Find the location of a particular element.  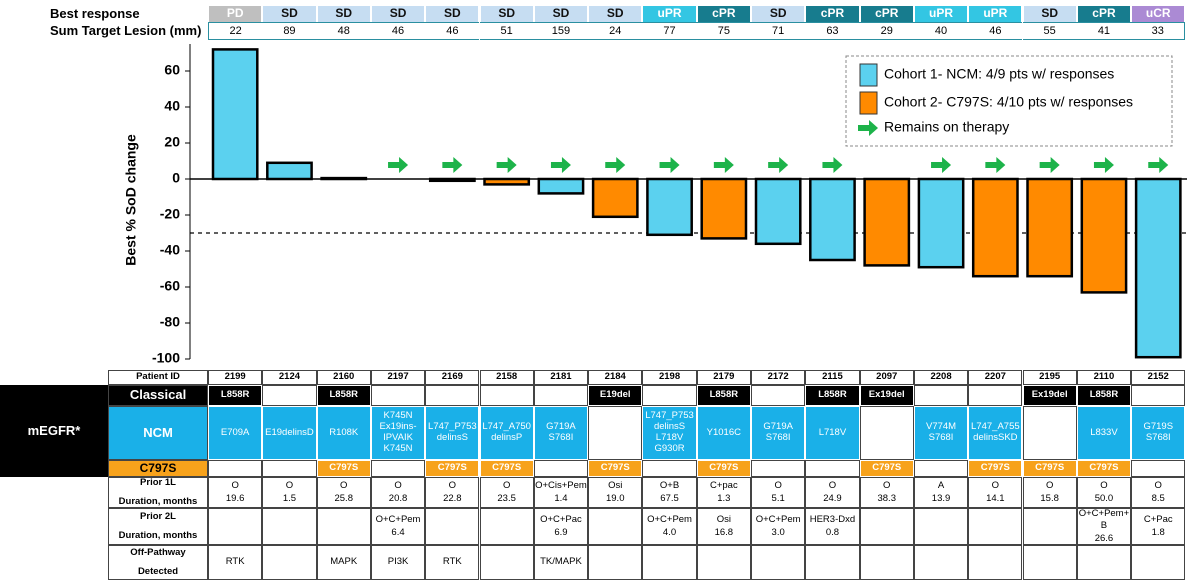

sum-target: 63 is located at coordinates (832, 31).